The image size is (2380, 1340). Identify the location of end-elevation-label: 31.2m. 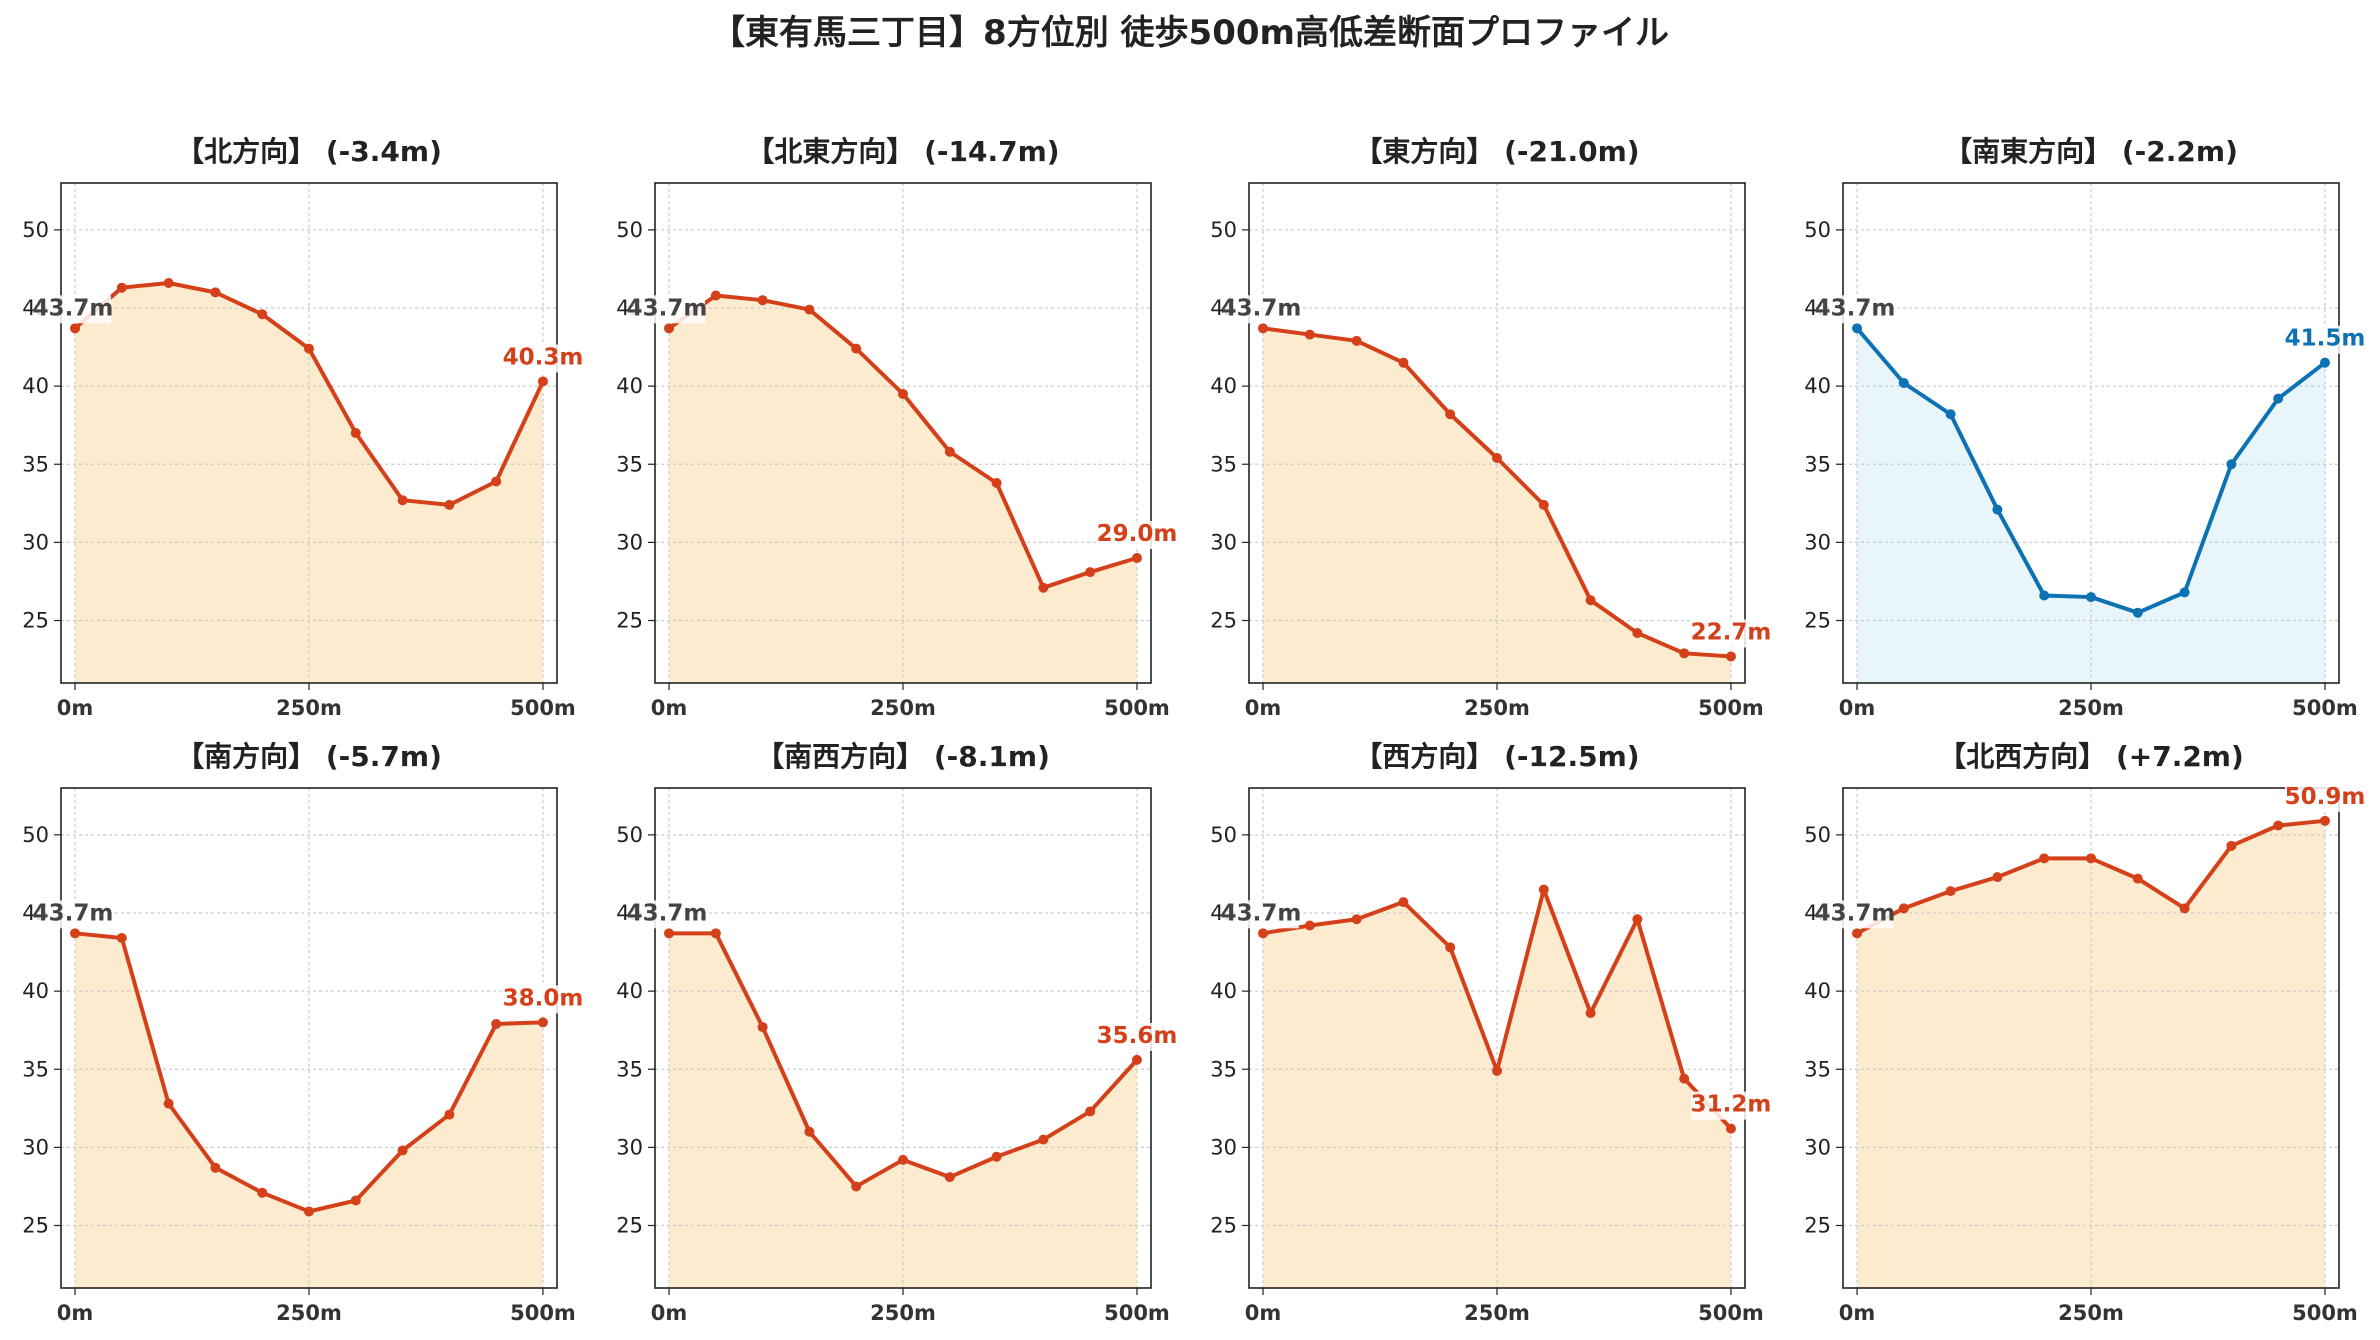
(1731, 1105).